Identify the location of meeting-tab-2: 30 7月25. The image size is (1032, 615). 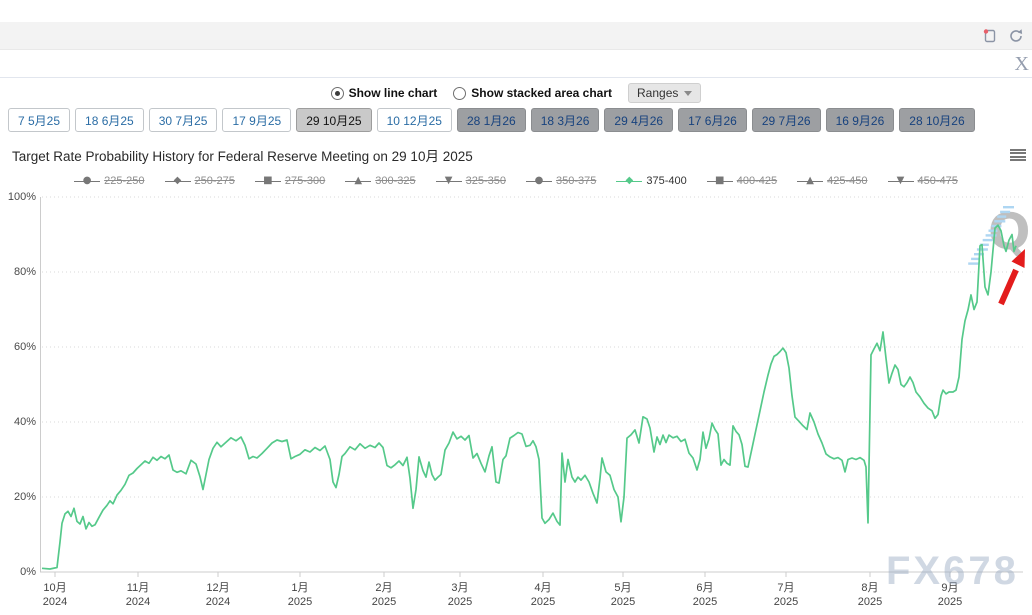
(183, 120).